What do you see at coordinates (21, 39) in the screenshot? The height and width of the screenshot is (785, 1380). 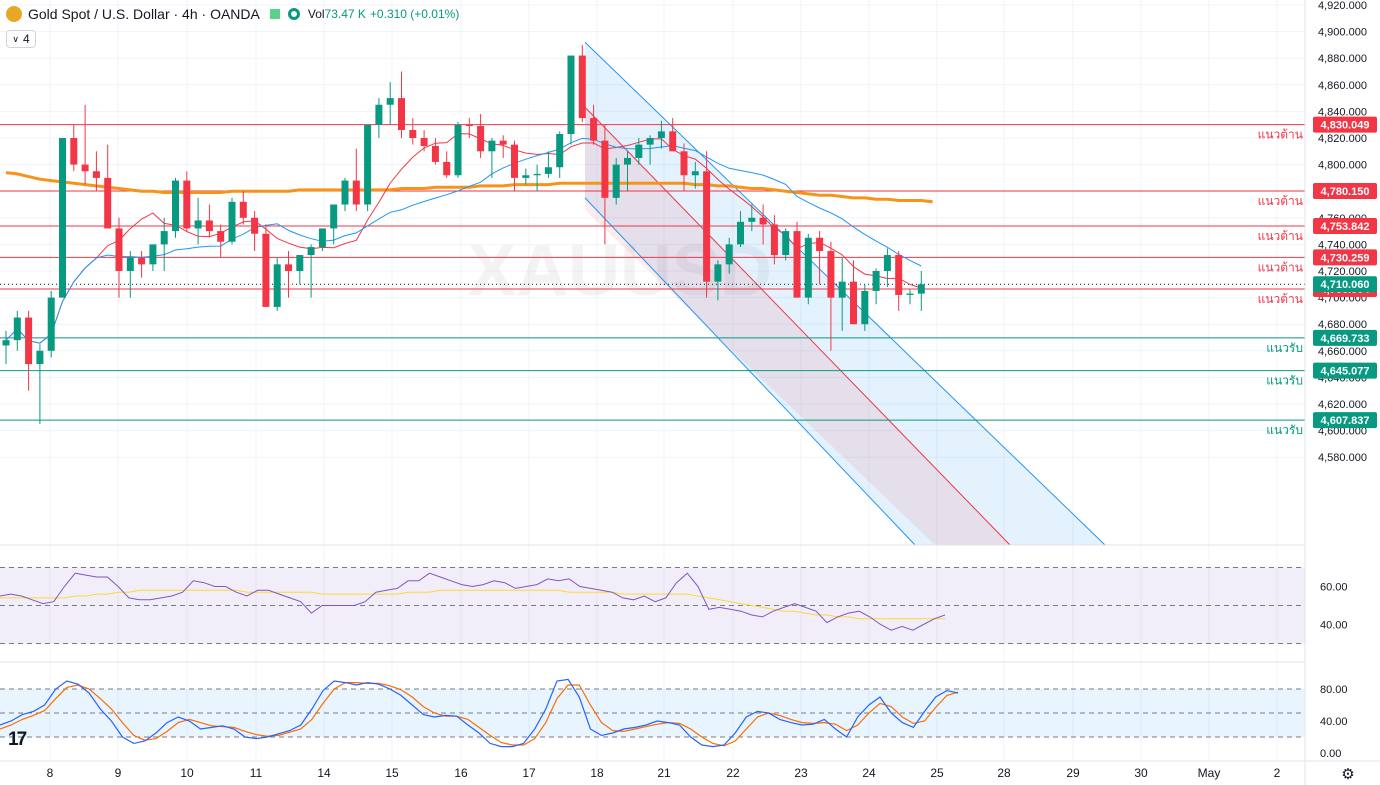 I see `indicators-toggle-button: ∨ 4` at bounding box center [21, 39].